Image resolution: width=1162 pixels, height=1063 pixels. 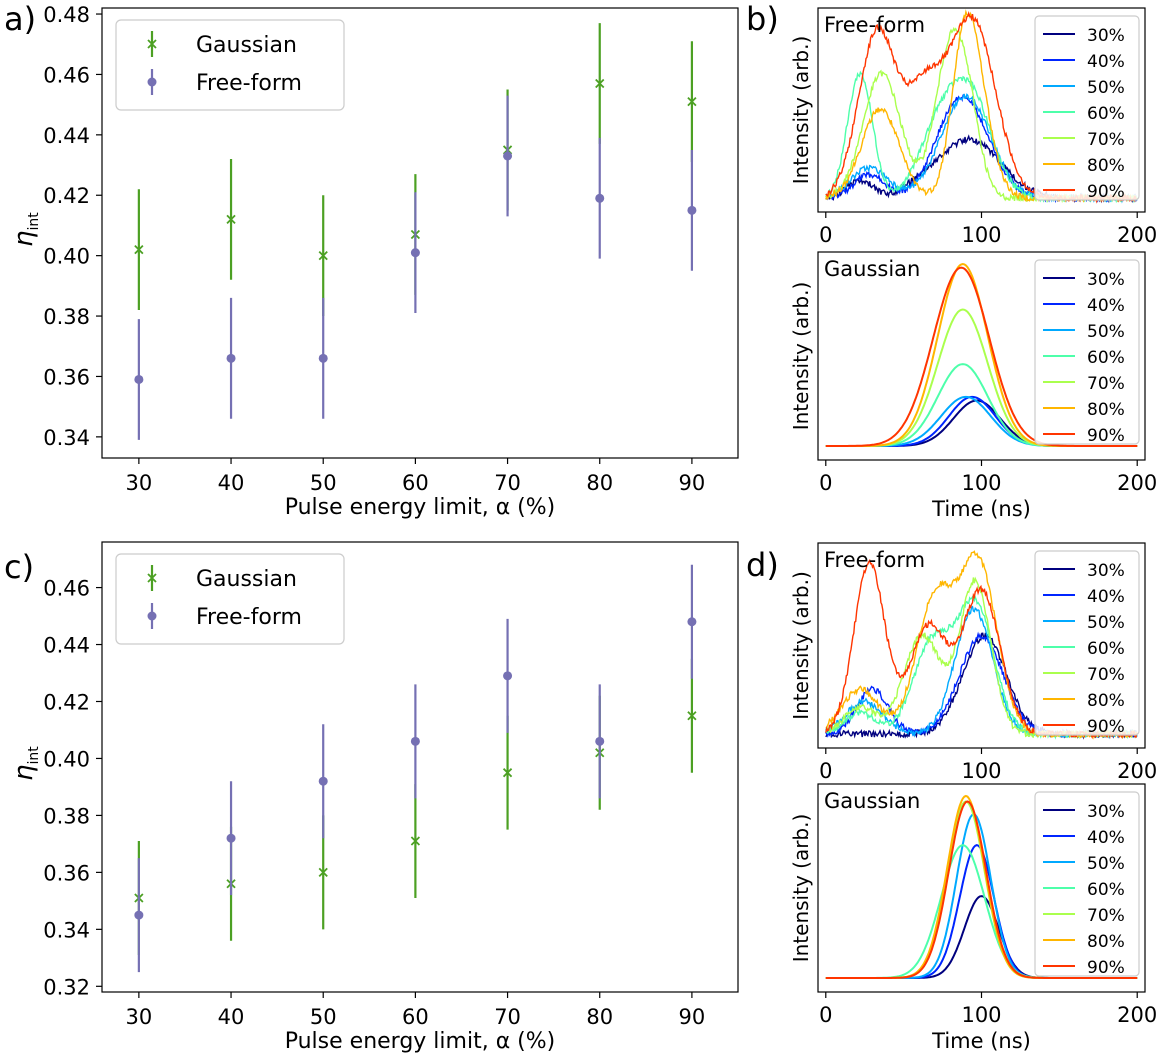 I want to click on x-tick-label: 0, so click(x=825, y=235).